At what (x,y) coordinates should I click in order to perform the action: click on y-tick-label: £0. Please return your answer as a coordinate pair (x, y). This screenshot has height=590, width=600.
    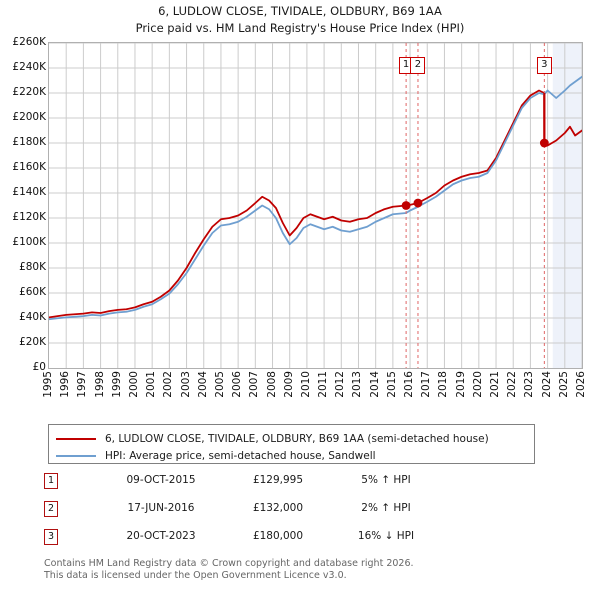
    Looking at the image, I should click on (39, 367).